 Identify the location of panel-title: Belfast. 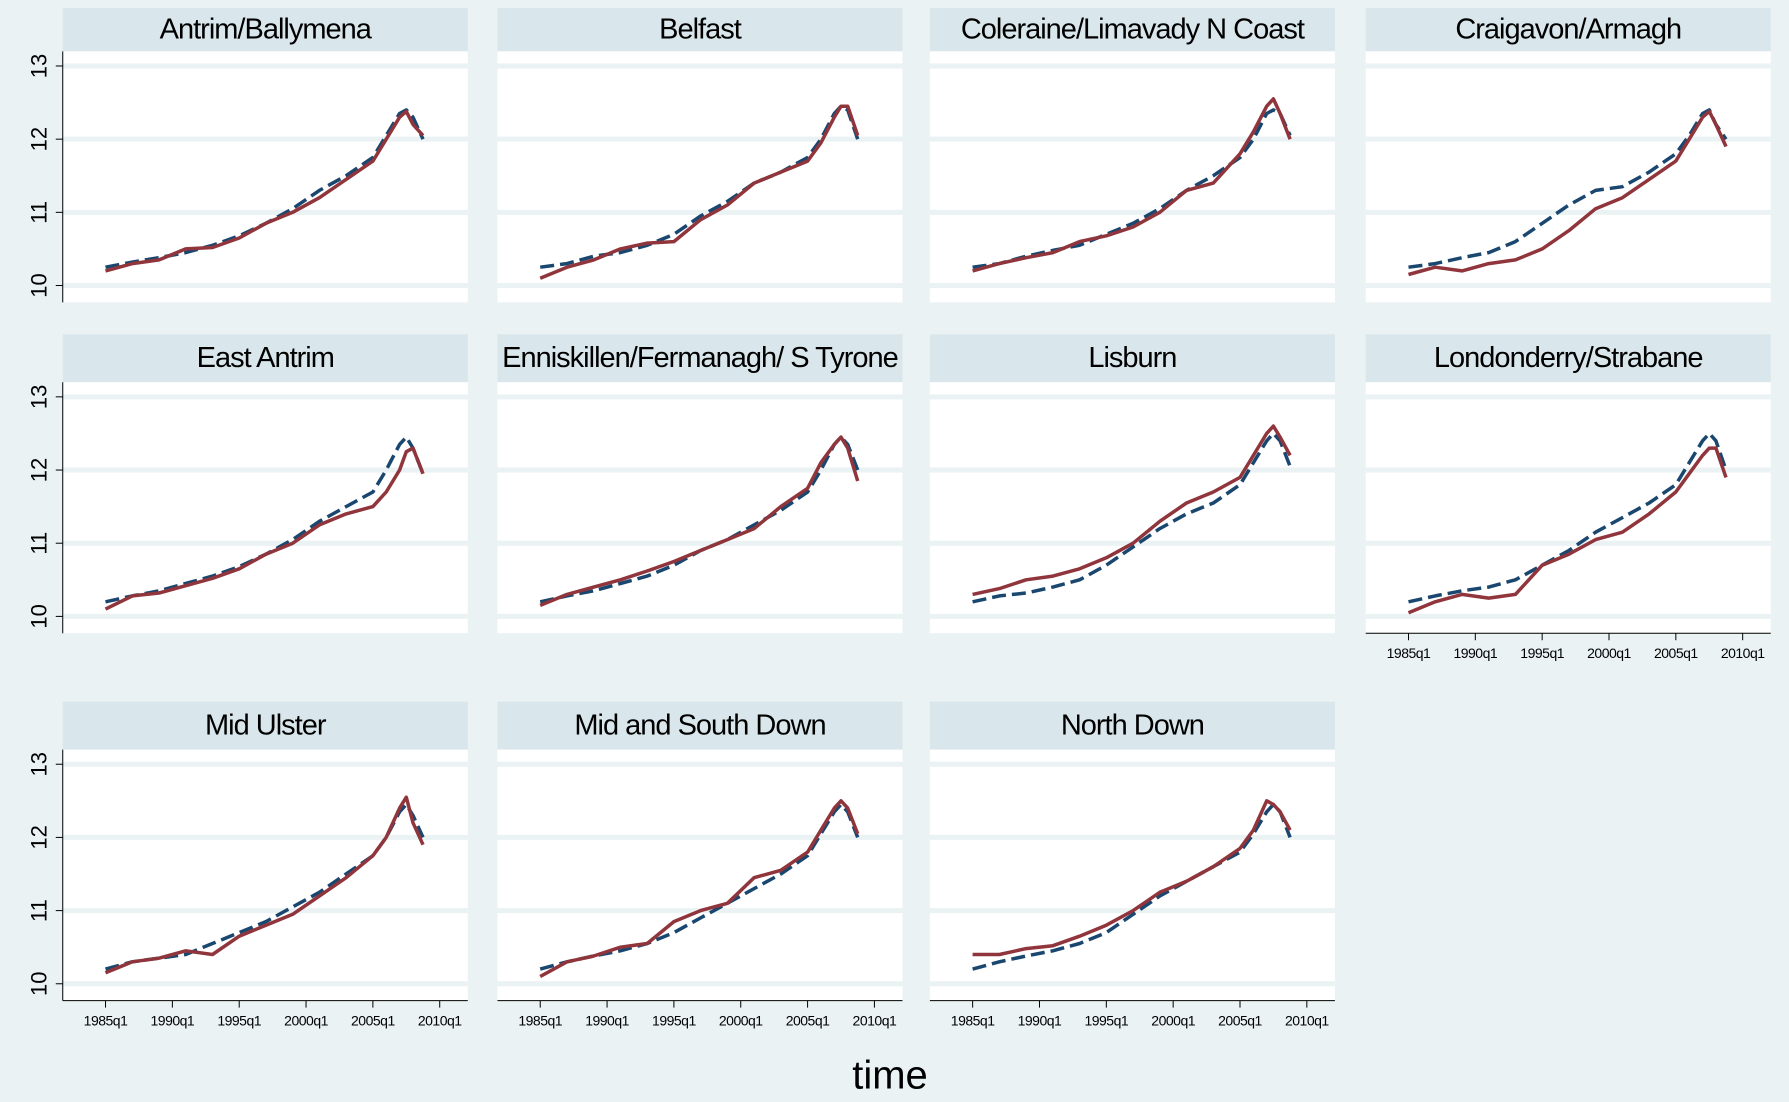
(700, 29).